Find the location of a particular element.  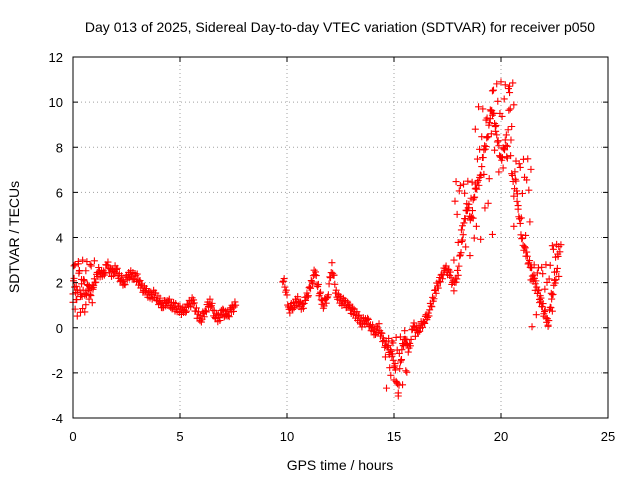

x-tick-label: 20 is located at coordinates (501, 436).